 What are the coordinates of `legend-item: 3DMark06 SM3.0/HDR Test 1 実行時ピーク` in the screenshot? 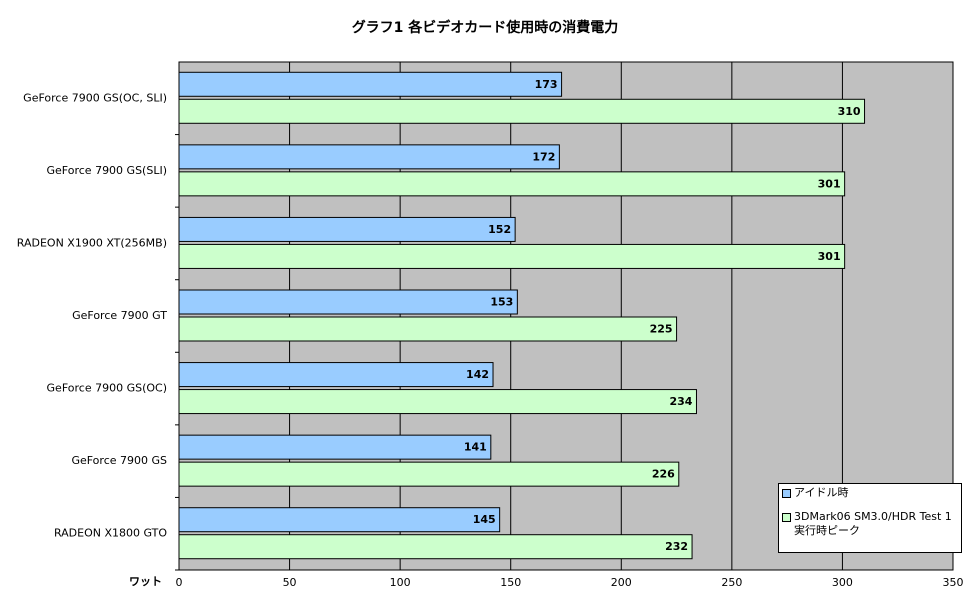 It's located at (870, 524).